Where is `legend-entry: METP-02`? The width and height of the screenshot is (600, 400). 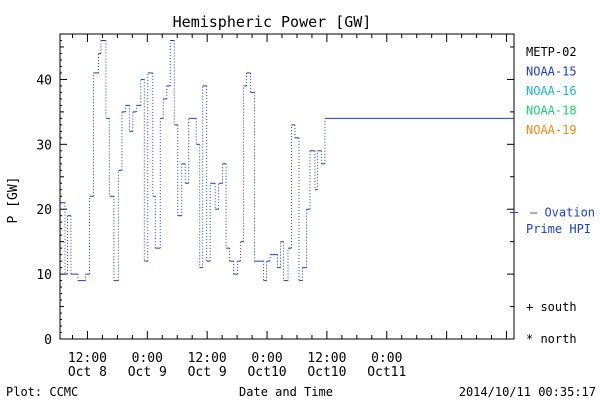 legend-entry: METP-02 is located at coordinates (551, 52).